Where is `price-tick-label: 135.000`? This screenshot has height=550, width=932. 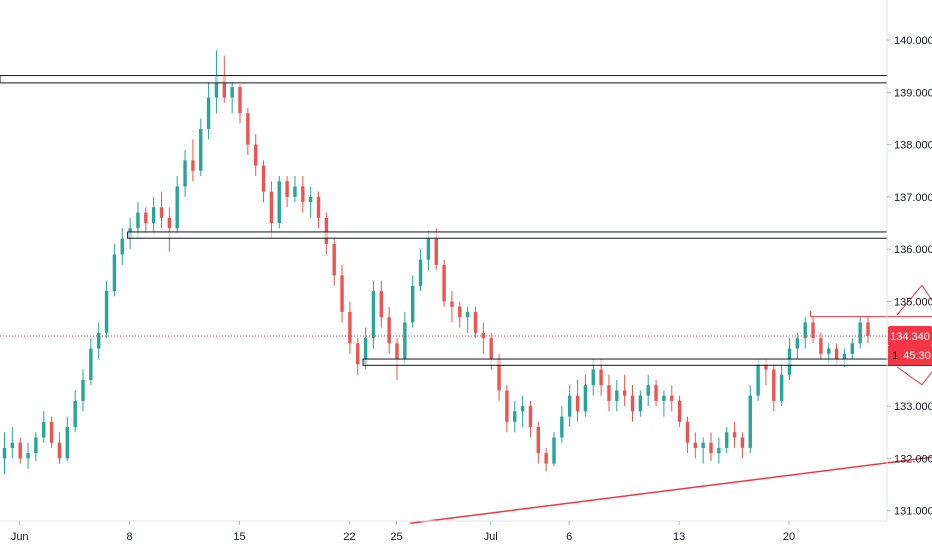
price-tick-label: 135.000 is located at coordinates (913, 303).